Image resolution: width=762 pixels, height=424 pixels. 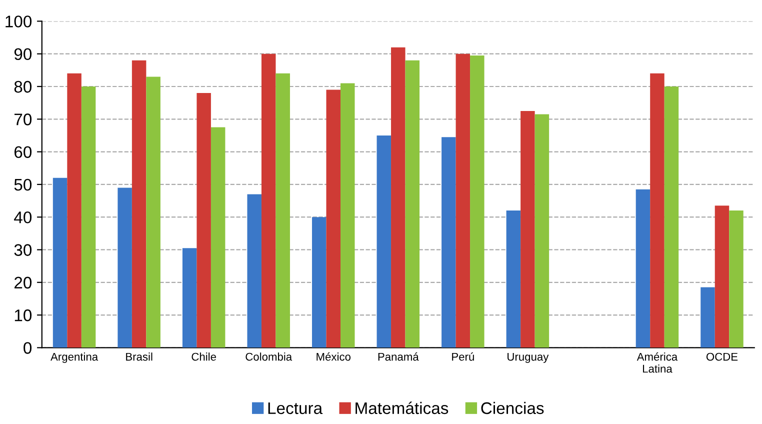 I want to click on y-tick-label: 90, so click(x=23, y=54).